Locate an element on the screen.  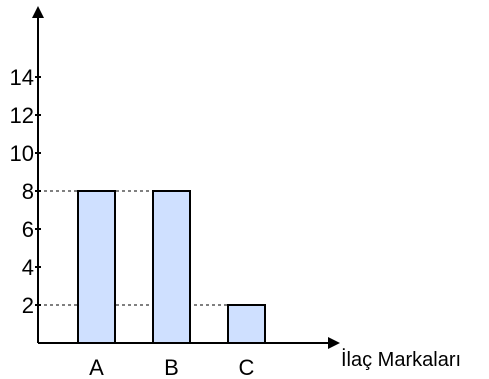
y-tick-label-2: 2 is located at coordinates (28, 305).